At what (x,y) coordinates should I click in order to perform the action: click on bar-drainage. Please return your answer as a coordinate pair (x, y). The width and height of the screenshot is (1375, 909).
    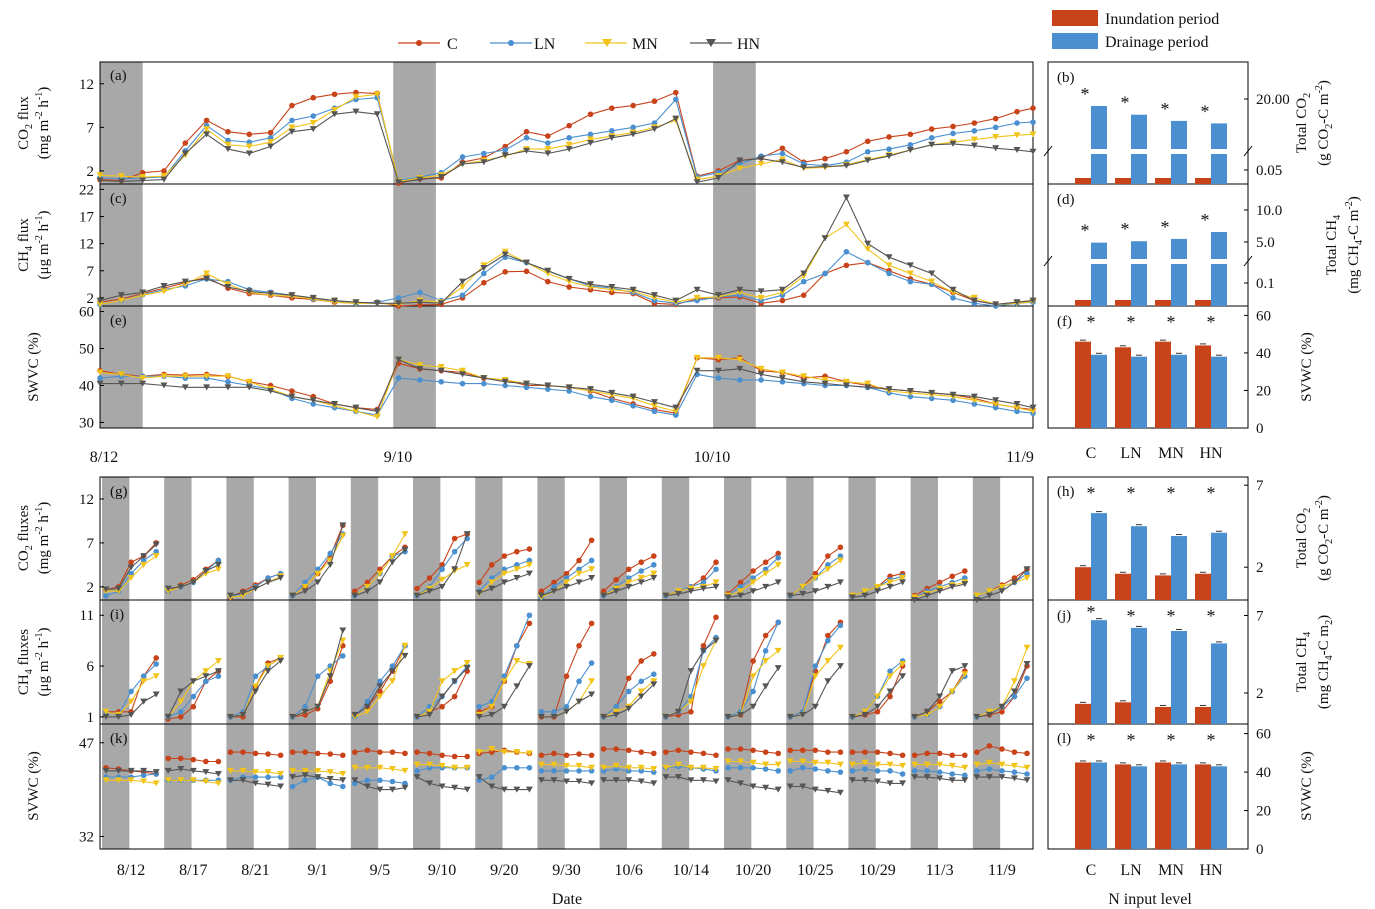
    Looking at the image, I should click on (1099, 274).